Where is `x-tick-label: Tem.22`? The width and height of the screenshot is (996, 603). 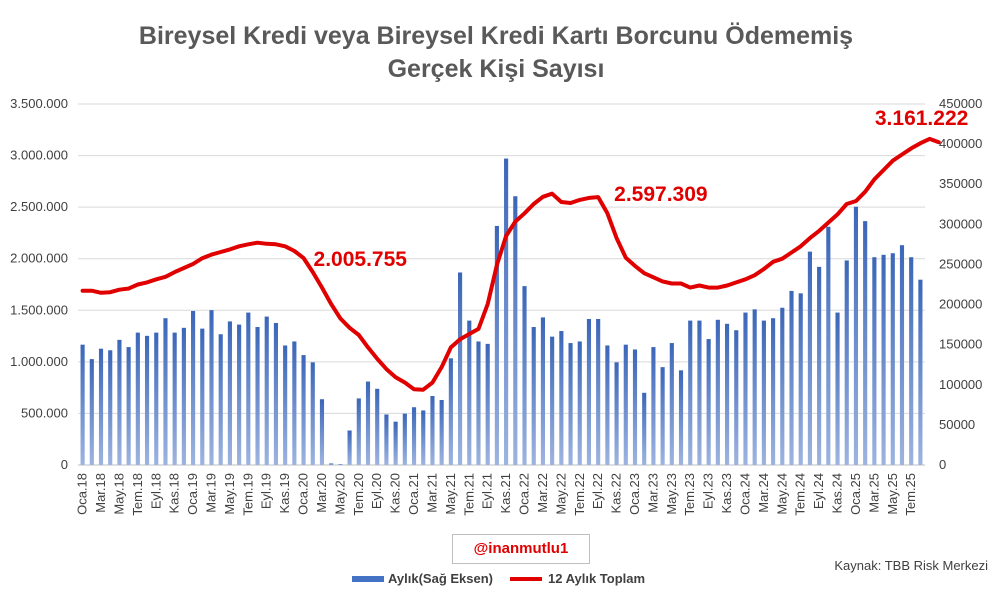 x-tick-label: Tem.22 is located at coordinates (579, 494).